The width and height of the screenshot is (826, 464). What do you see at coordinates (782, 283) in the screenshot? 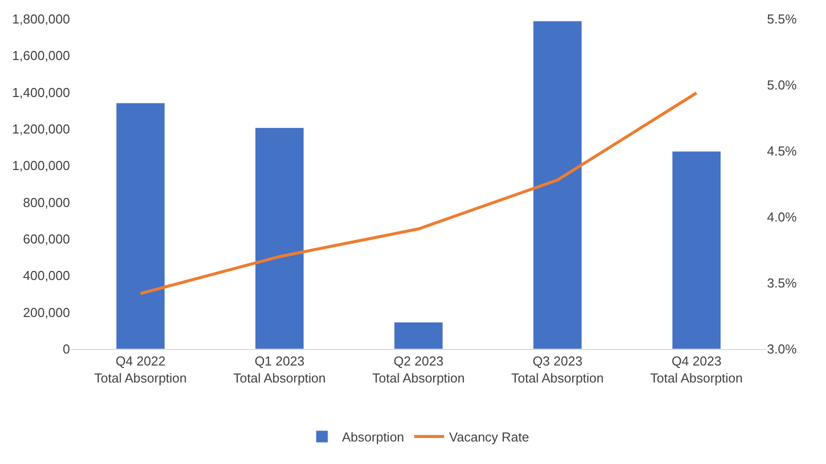
I see `y2-tick-label: 3.5%` at bounding box center [782, 283].